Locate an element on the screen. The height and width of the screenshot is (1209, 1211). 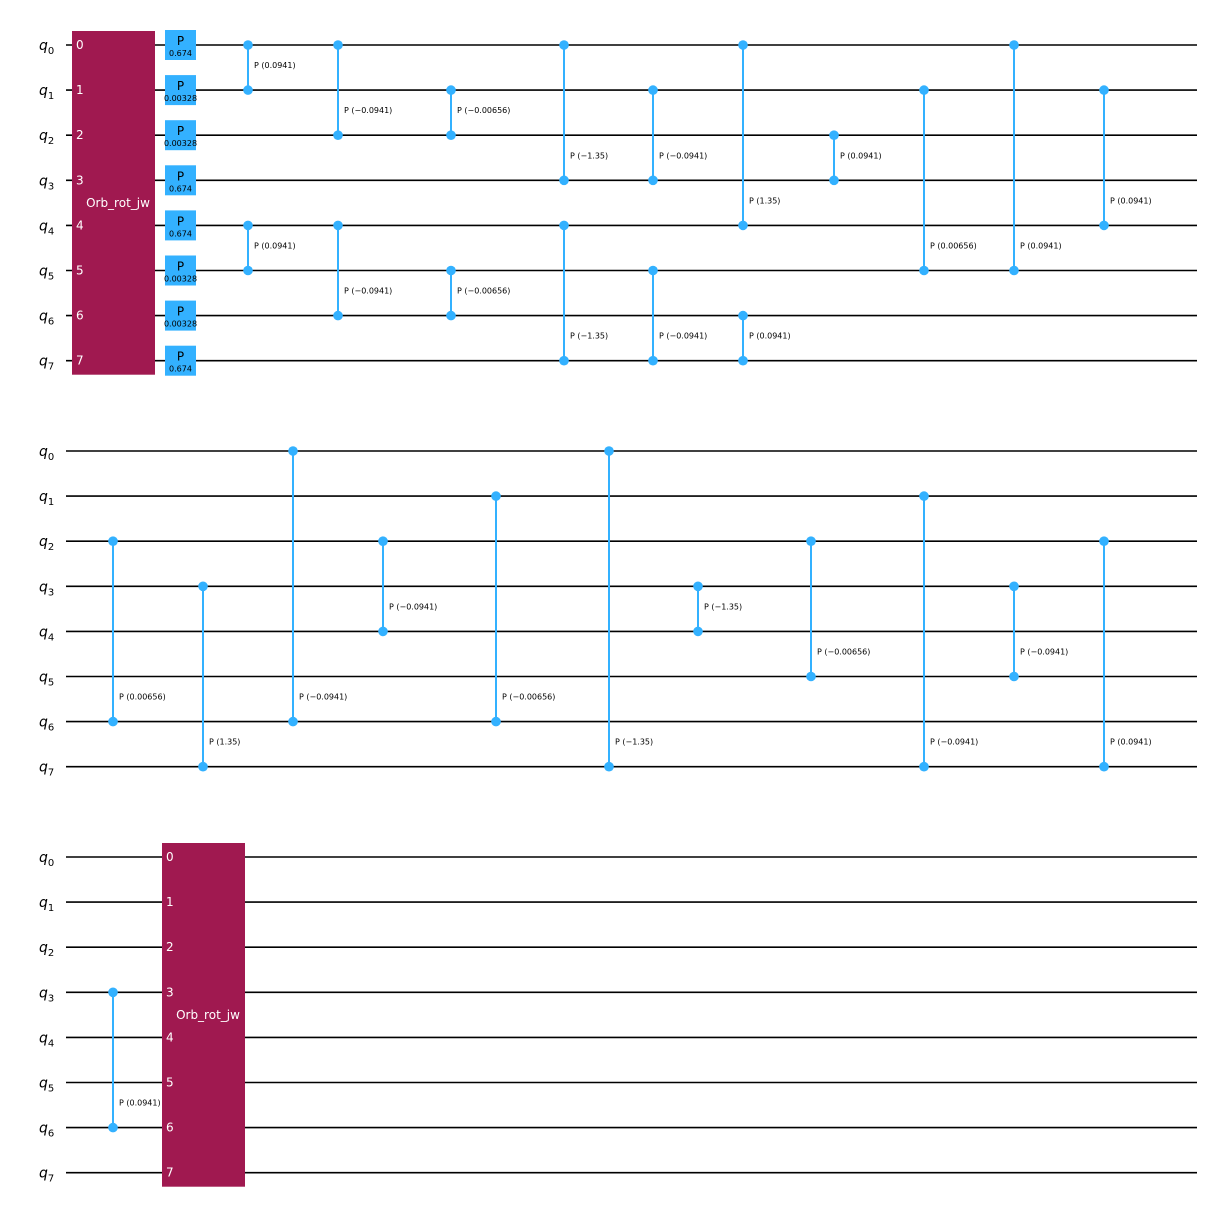
controlled-phase-gate: P (−0.00656) is located at coordinates (523, 609).